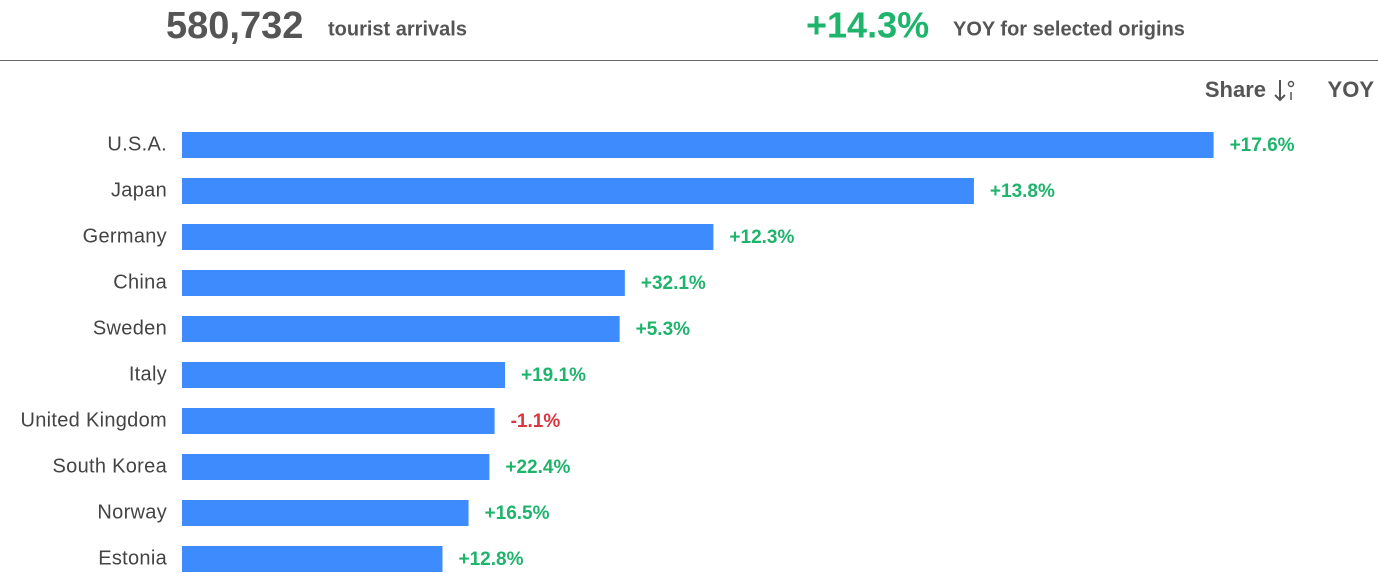  I want to click on yoy-label: +22.4%, so click(537, 467).